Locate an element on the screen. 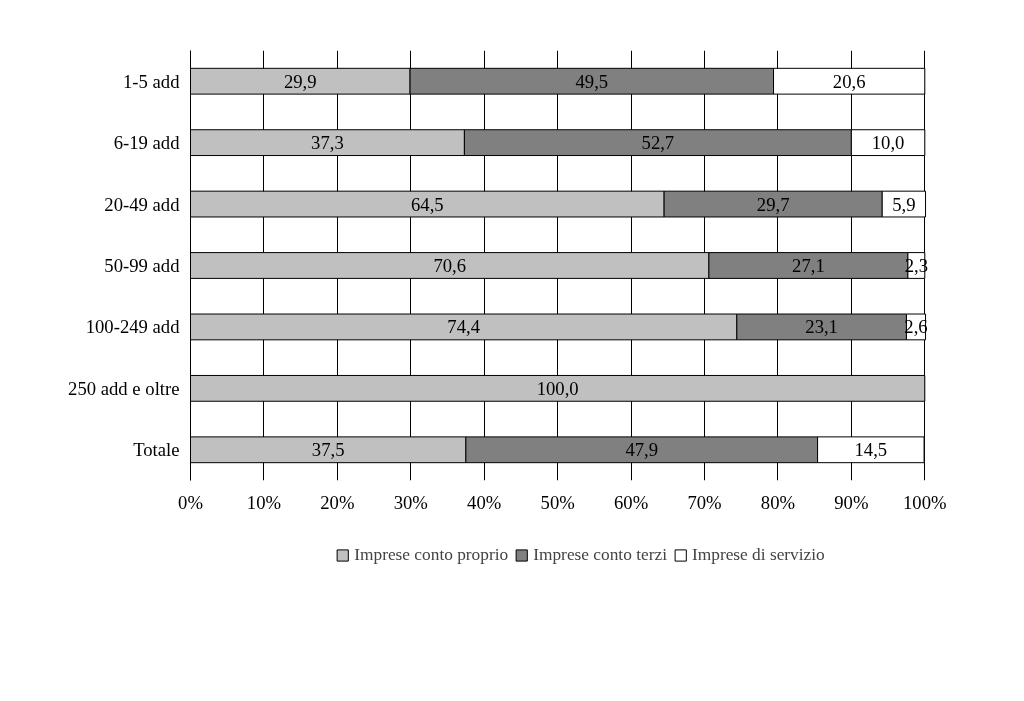  data-label: 47,9 is located at coordinates (642, 450).